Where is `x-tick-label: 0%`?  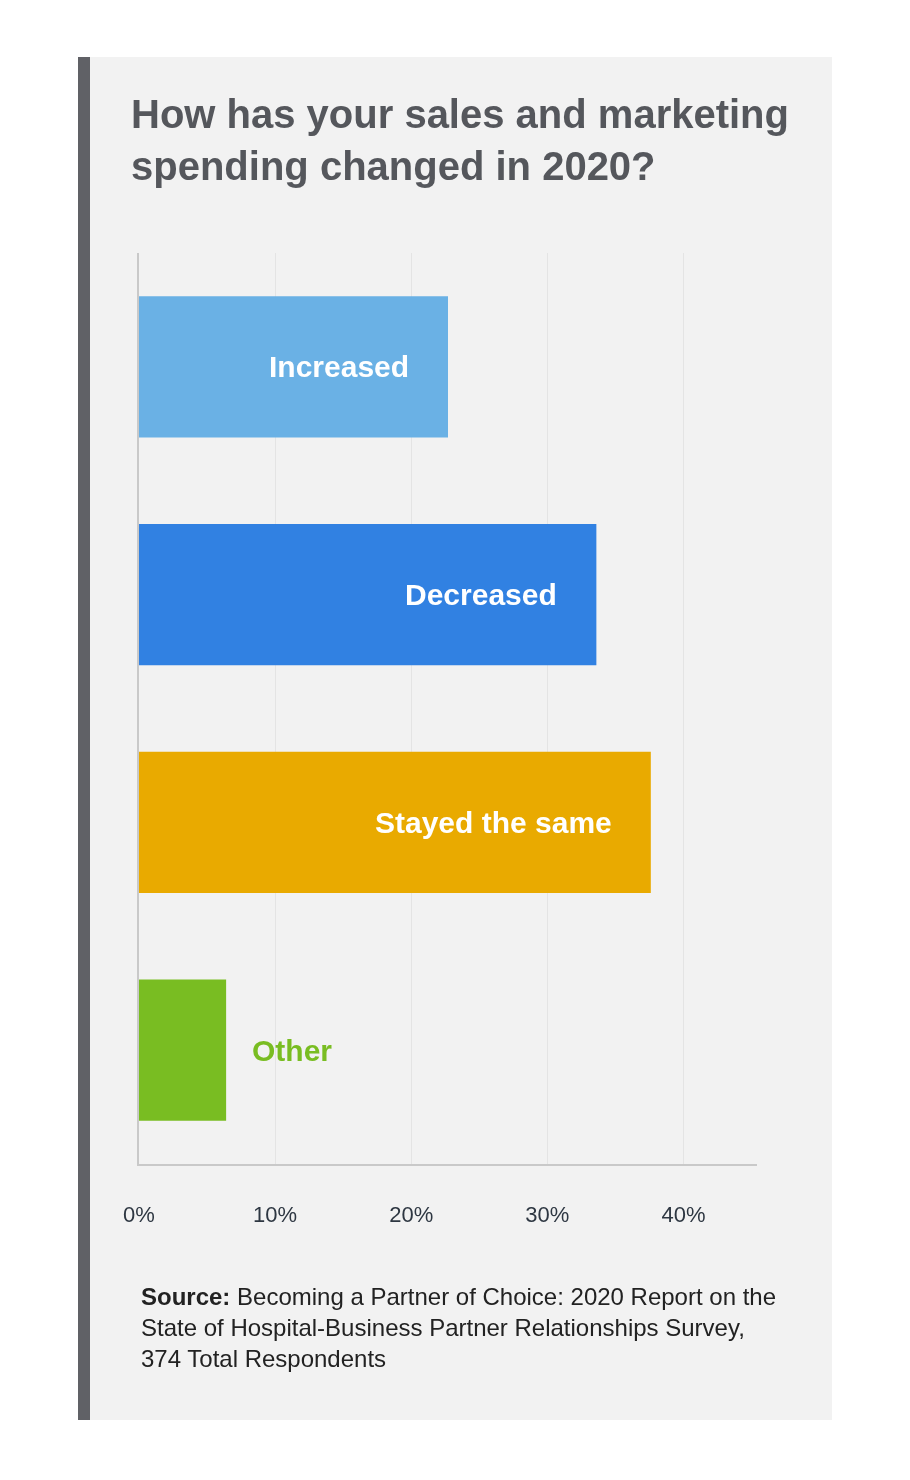 x-tick-label: 0% is located at coordinates (139, 1215).